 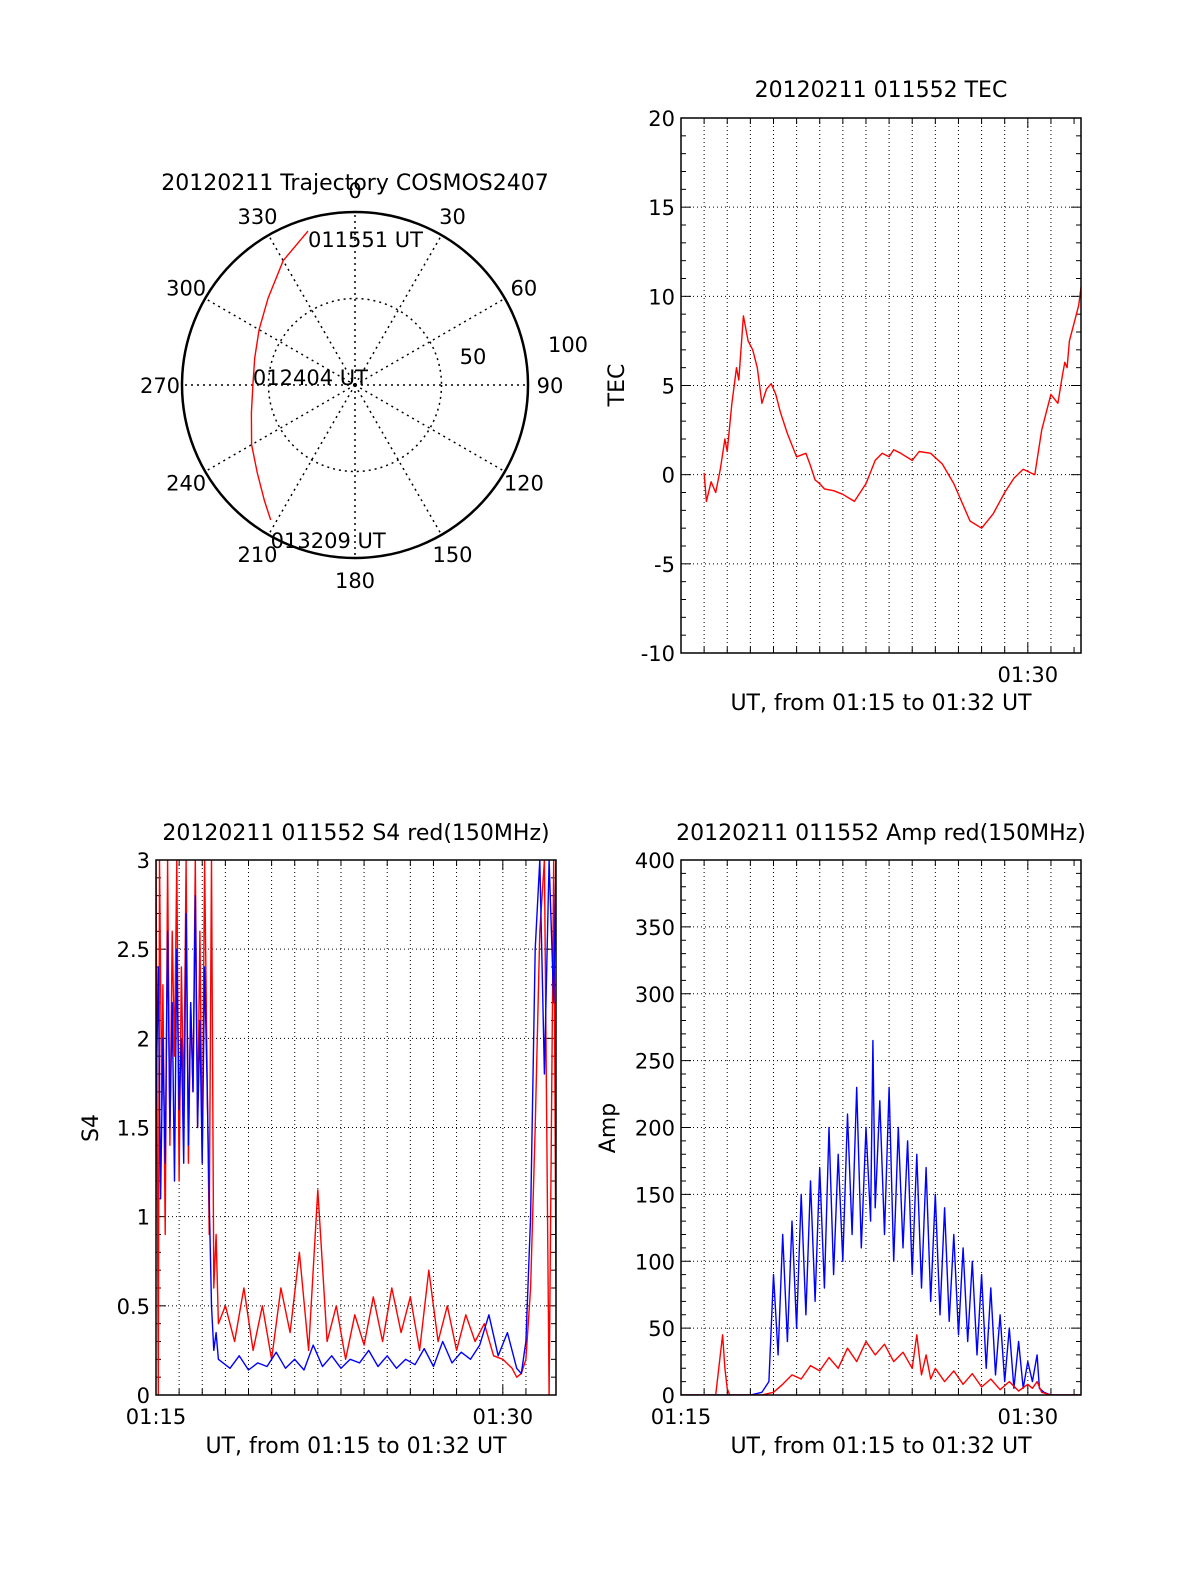 What do you see at coordinates (524, 484) in the screenshot?
I see `polar-azimuth-label-120: 120` at bounding box center [524, 484].